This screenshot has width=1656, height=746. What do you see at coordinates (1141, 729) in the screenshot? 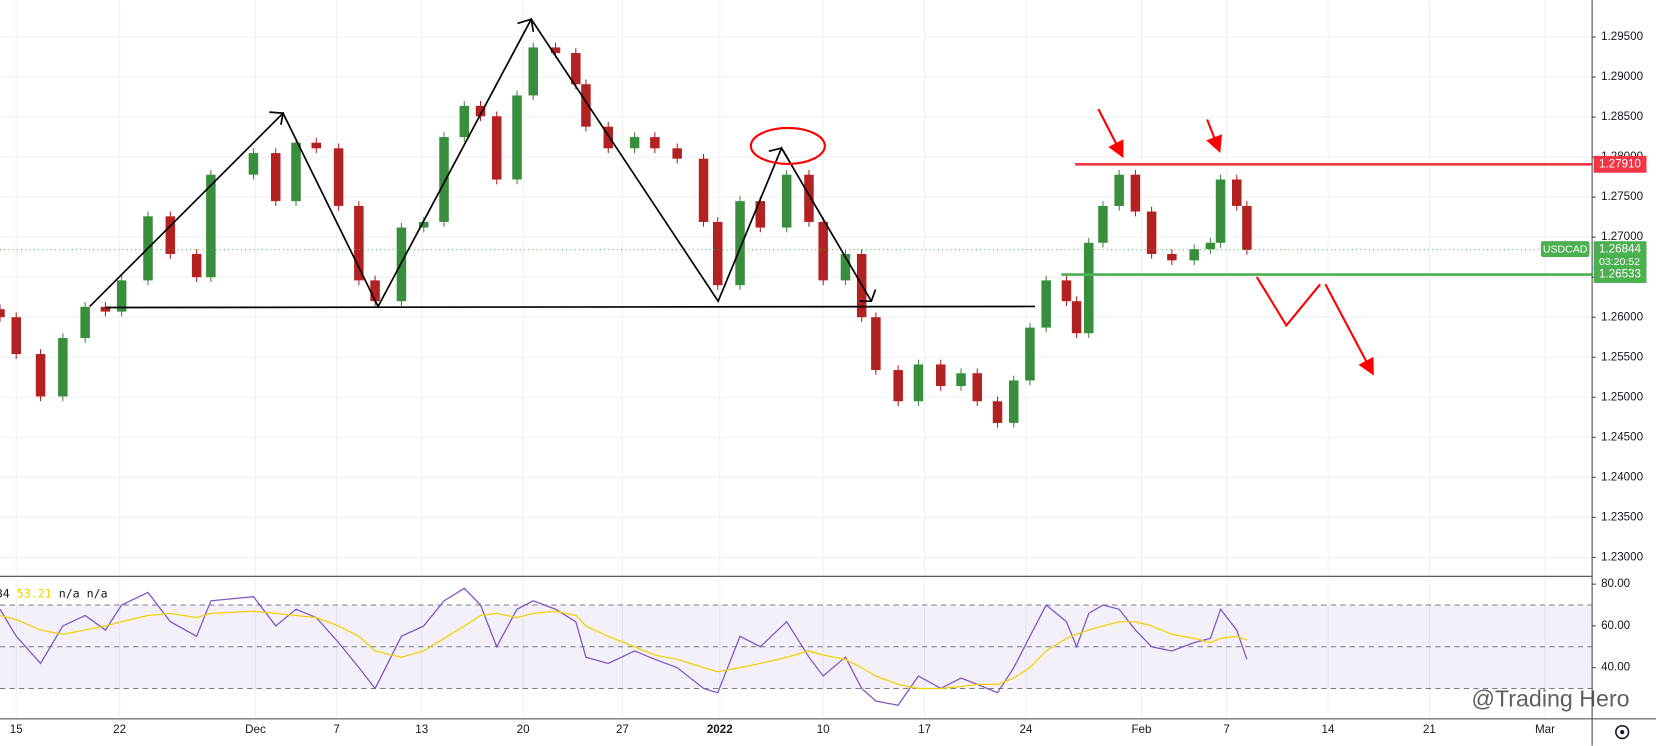
I see `x-tick-label: Feb` at bounding box center [1141, 729].